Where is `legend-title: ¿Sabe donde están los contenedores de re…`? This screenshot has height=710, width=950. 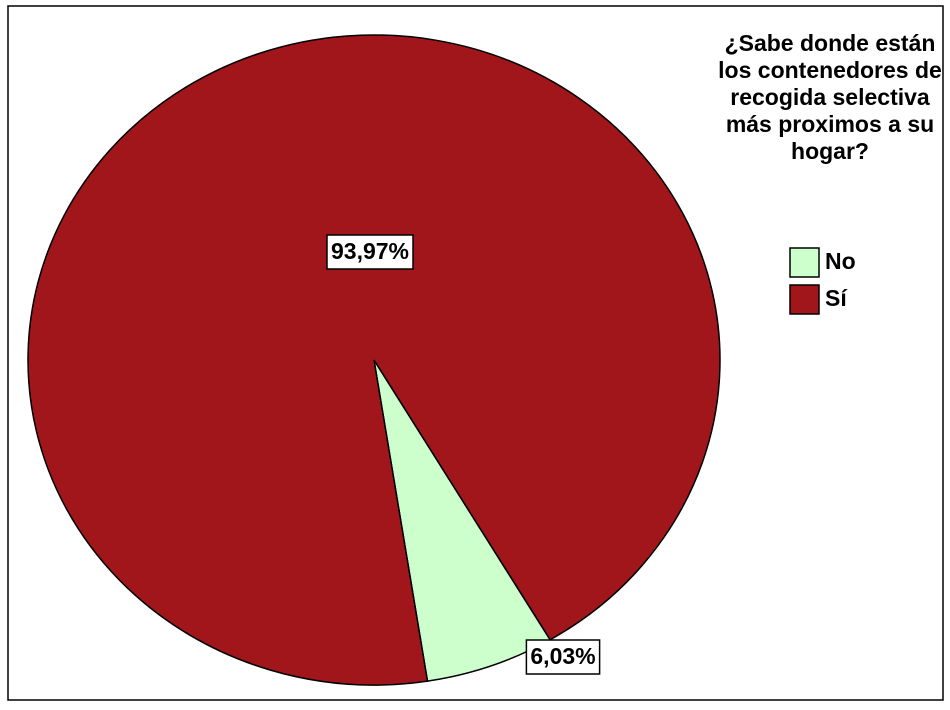 legend-title: ¿Sabe donde están los contenedores de re… is located at coordinates (830, 97).